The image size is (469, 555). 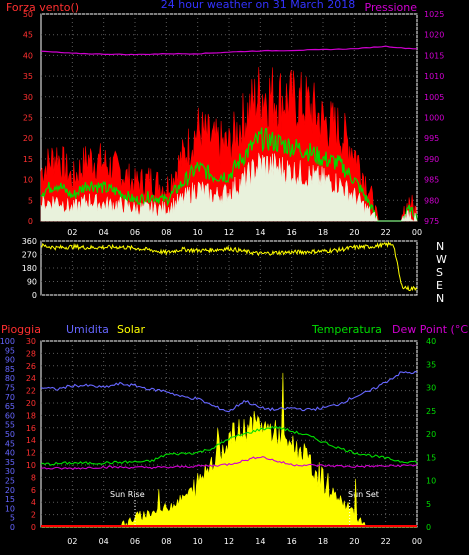 I want to click on temperature-y-tick: 25, so click(x=431, y=411).